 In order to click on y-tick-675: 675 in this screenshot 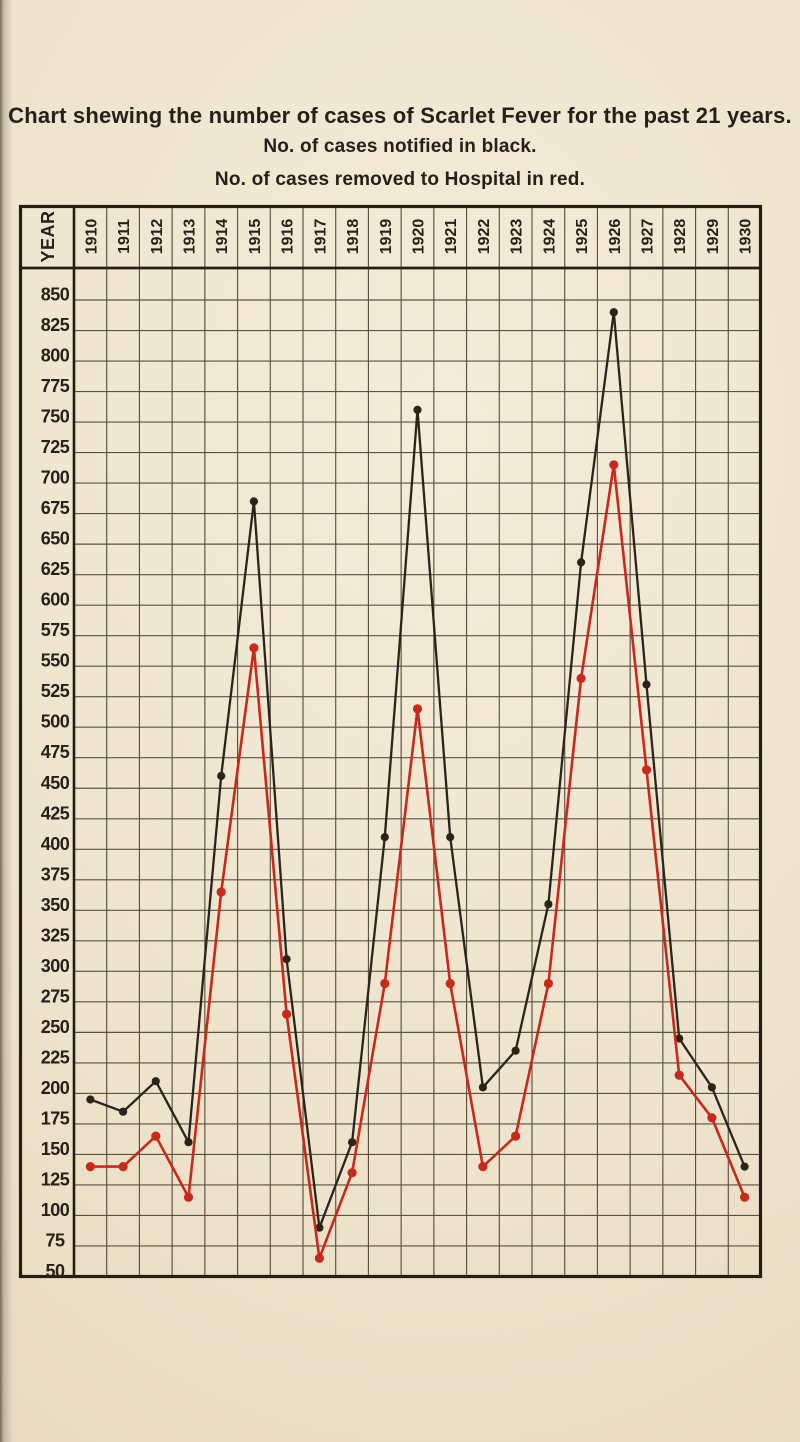, I will do `click(55, 508)`.